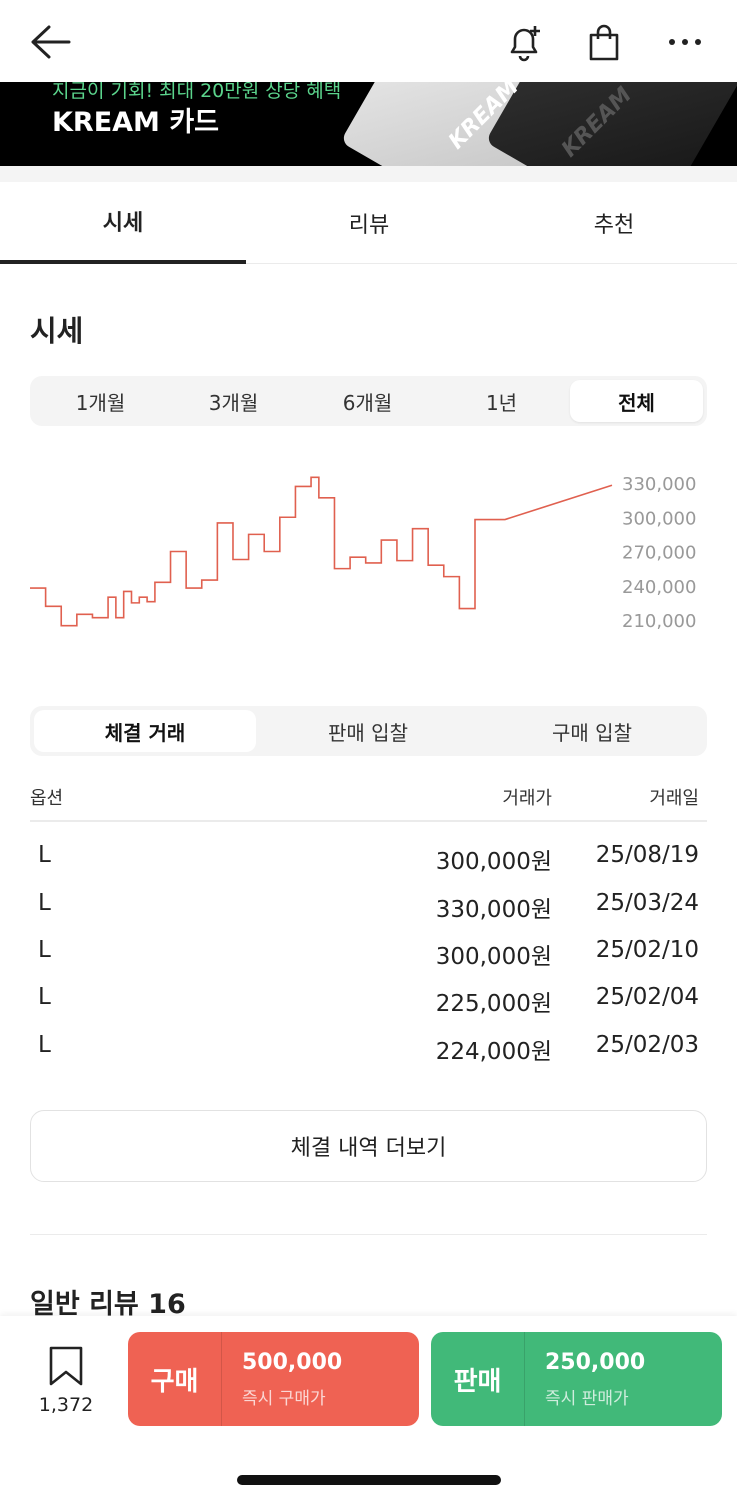 The width and height of the screenshot is (737, 1500). What do you see at coordinates (493, 1004) in the screenshot?
I see `row-price: 225,000원` at bounding box center [493, 1004].